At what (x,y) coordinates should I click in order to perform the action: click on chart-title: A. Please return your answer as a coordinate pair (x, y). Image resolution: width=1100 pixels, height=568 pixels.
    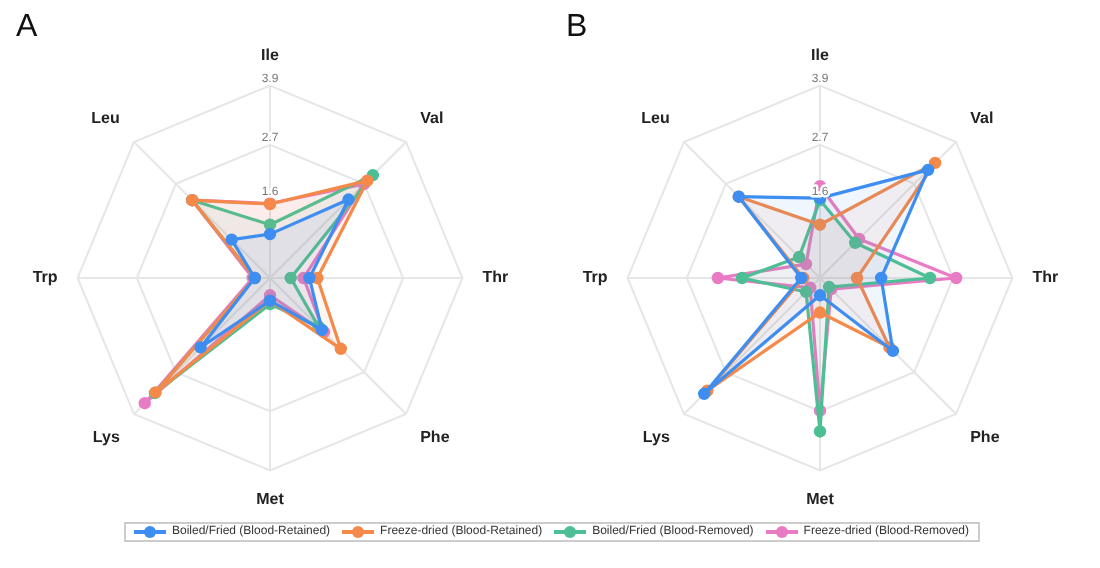
    Looking at the image, I should click on (27, 27).